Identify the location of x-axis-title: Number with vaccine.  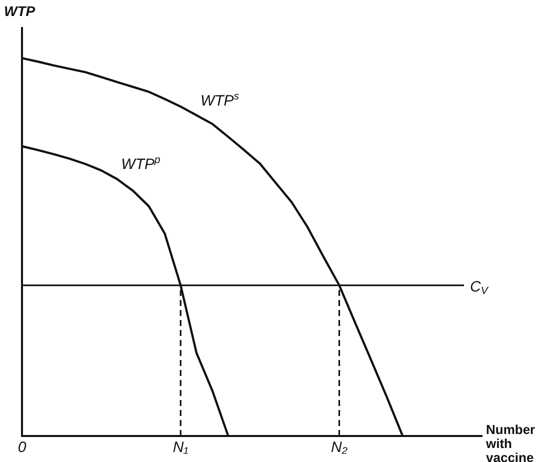
(510, 442).